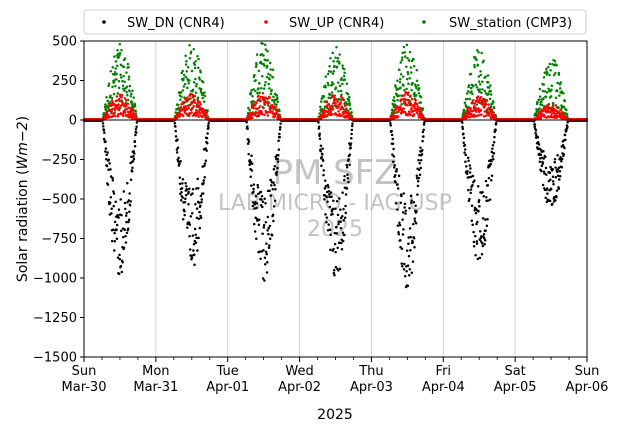 The width and height of the screenshot is (619, 433). What do you see at coordinates (510, 23) in the screenshot?
I see `legend-label-sw-station: SW_station (CMP3)` at bounding box center [510, 23].